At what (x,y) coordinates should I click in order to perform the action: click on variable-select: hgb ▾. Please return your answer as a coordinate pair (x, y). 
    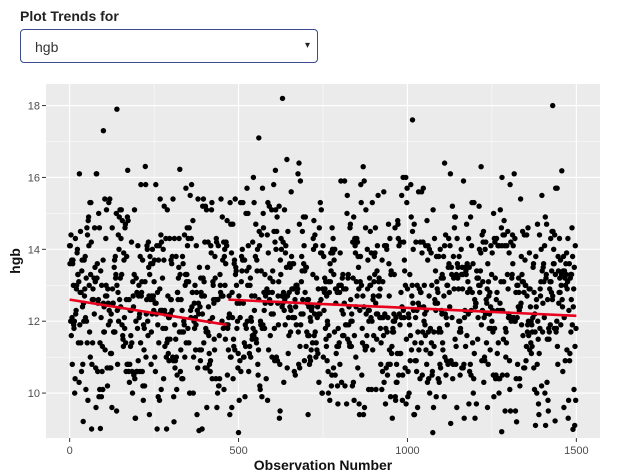
    Looking at the image, I should click on (169, 46).